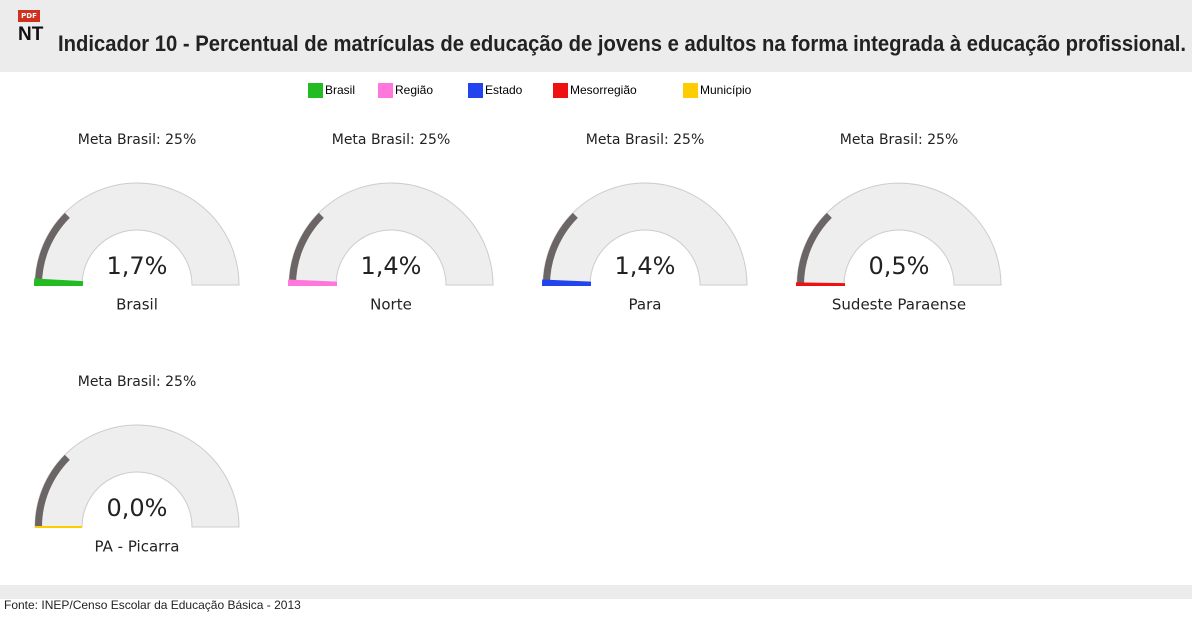  I want to click on header-bg, so click(596, 36).